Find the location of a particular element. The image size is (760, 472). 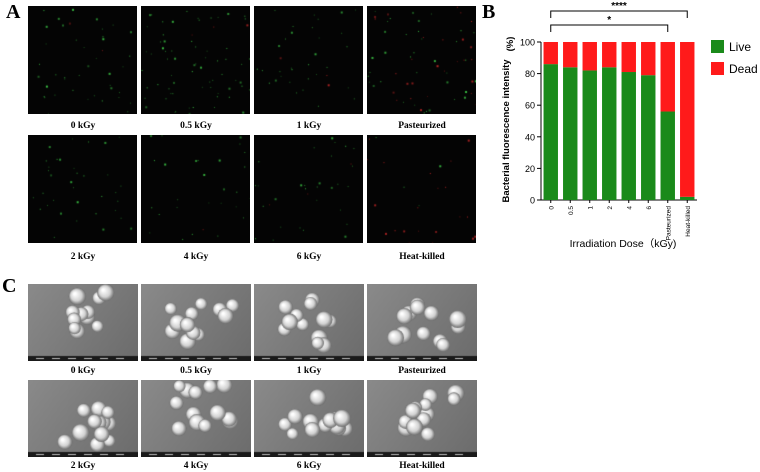

sem-caption: 1 kGy is located at coordinates (309, 371).